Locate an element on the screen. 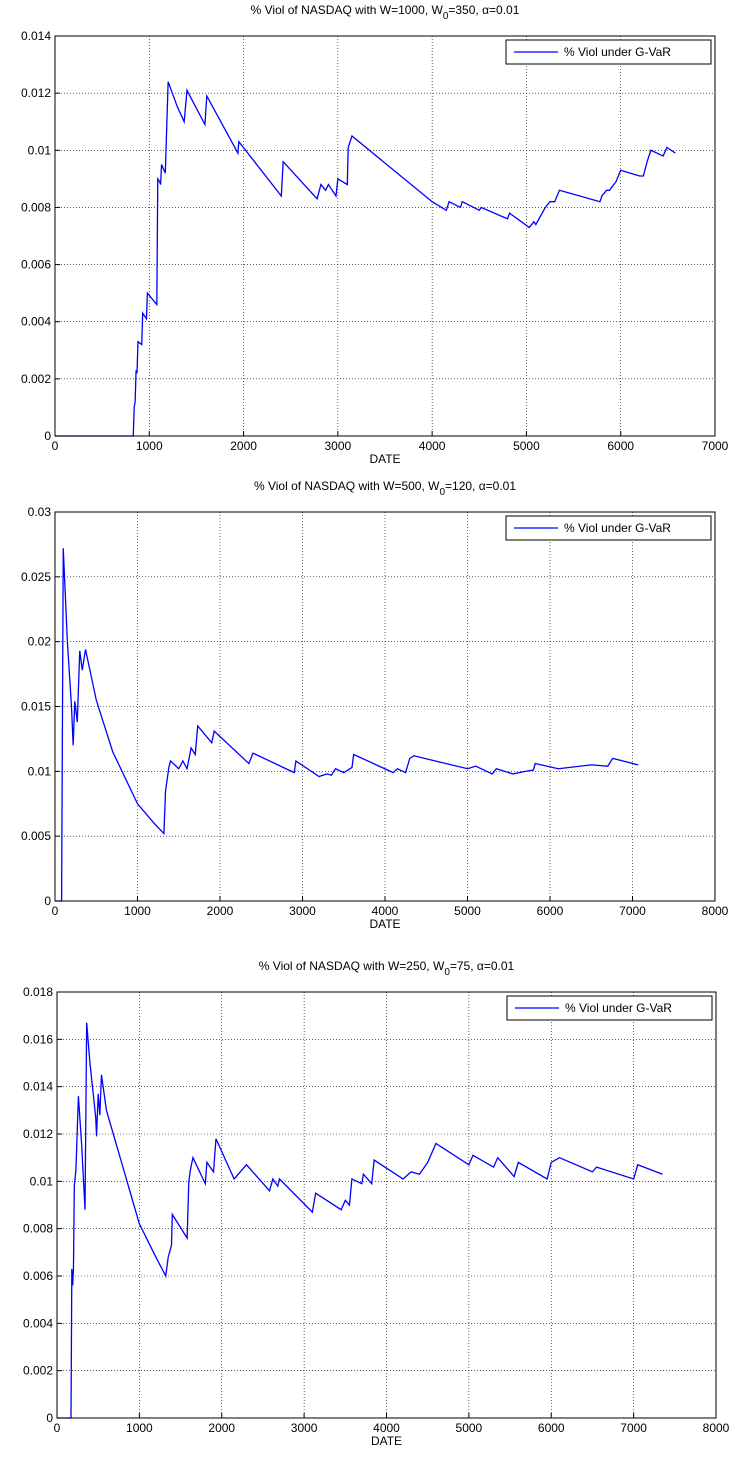 Image resolution: width=735 pixels, height=1465 pixels. title-part: % Viol of NASDAQ with W=500, W is located at coordinates (347, 486).